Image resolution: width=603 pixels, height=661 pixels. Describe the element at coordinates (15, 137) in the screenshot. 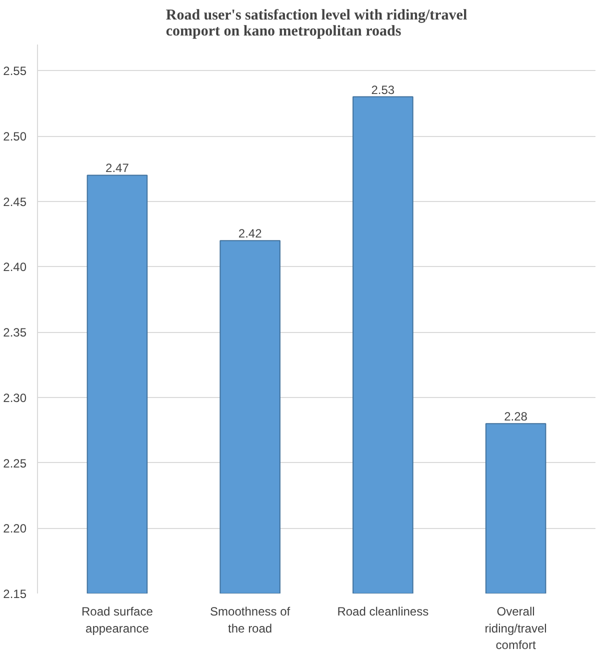

I see `text: 2.50` at that location.